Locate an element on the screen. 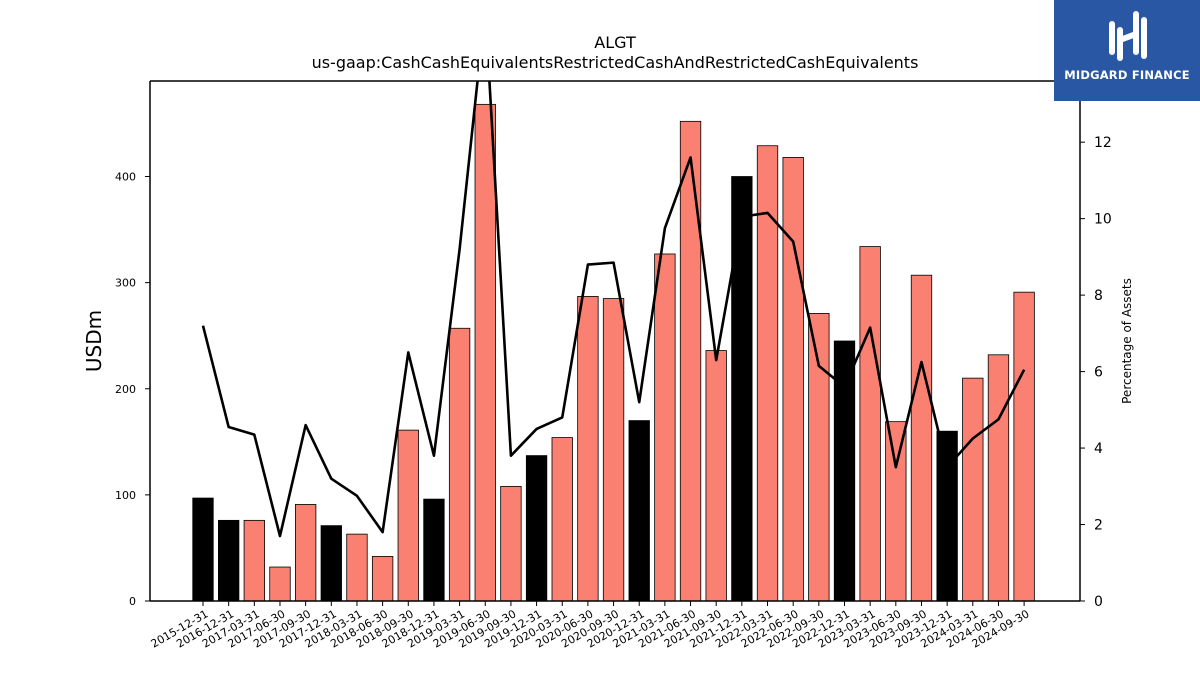 The width and height of the screenshot is (1200, 675). y-tick-label: 300 is located at coordinates (125, 283).